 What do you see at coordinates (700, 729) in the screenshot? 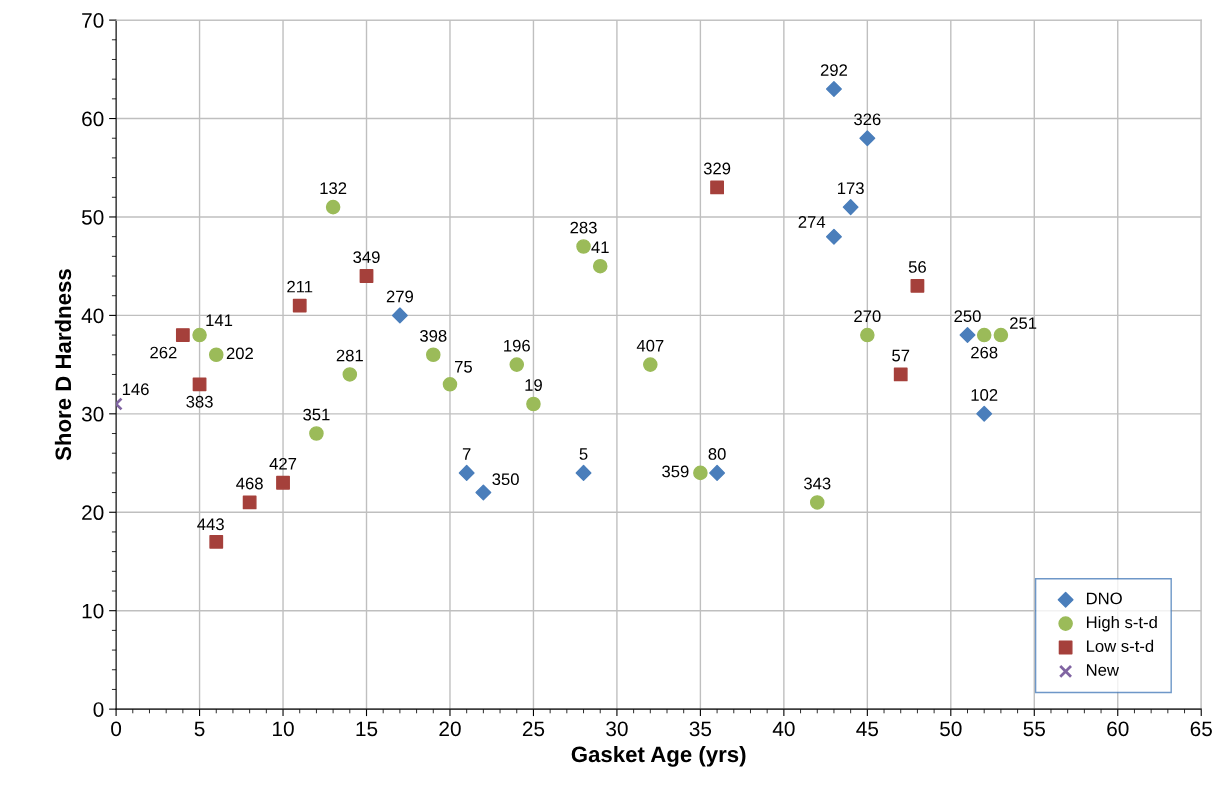
I see `x-tick-label: 35` at bounding box center [700, 729].